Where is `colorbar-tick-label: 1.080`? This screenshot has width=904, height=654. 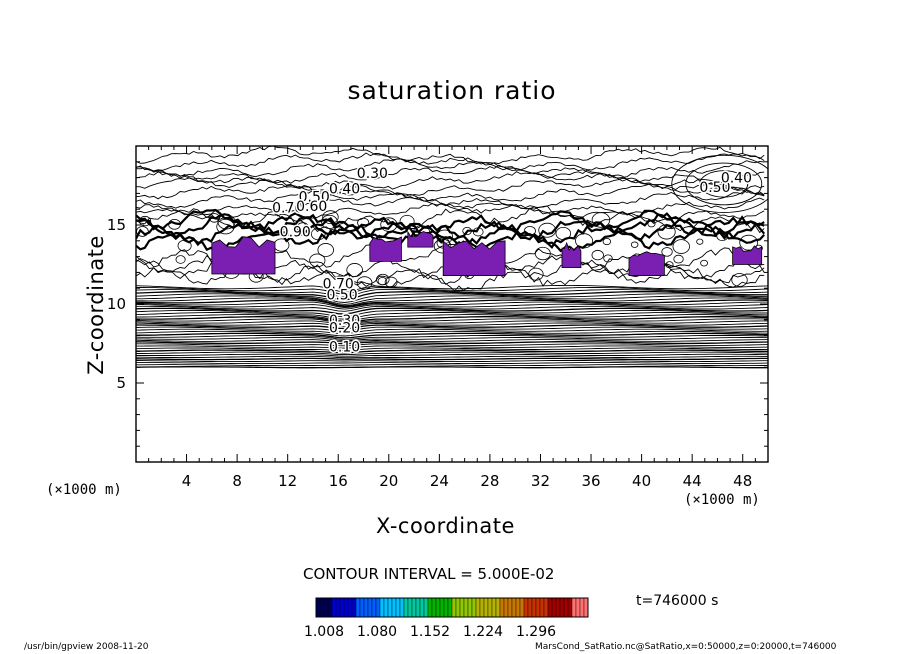 colorbar-tick-label: 1.080 is located at coordinates (377, 632).